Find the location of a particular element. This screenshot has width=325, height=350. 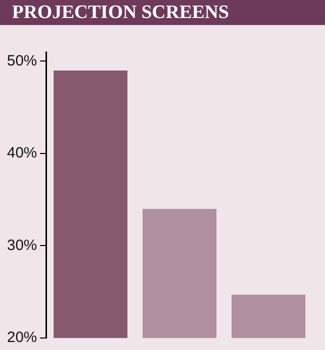

y-tick-label: 50% is located at coordinates (22, 61).